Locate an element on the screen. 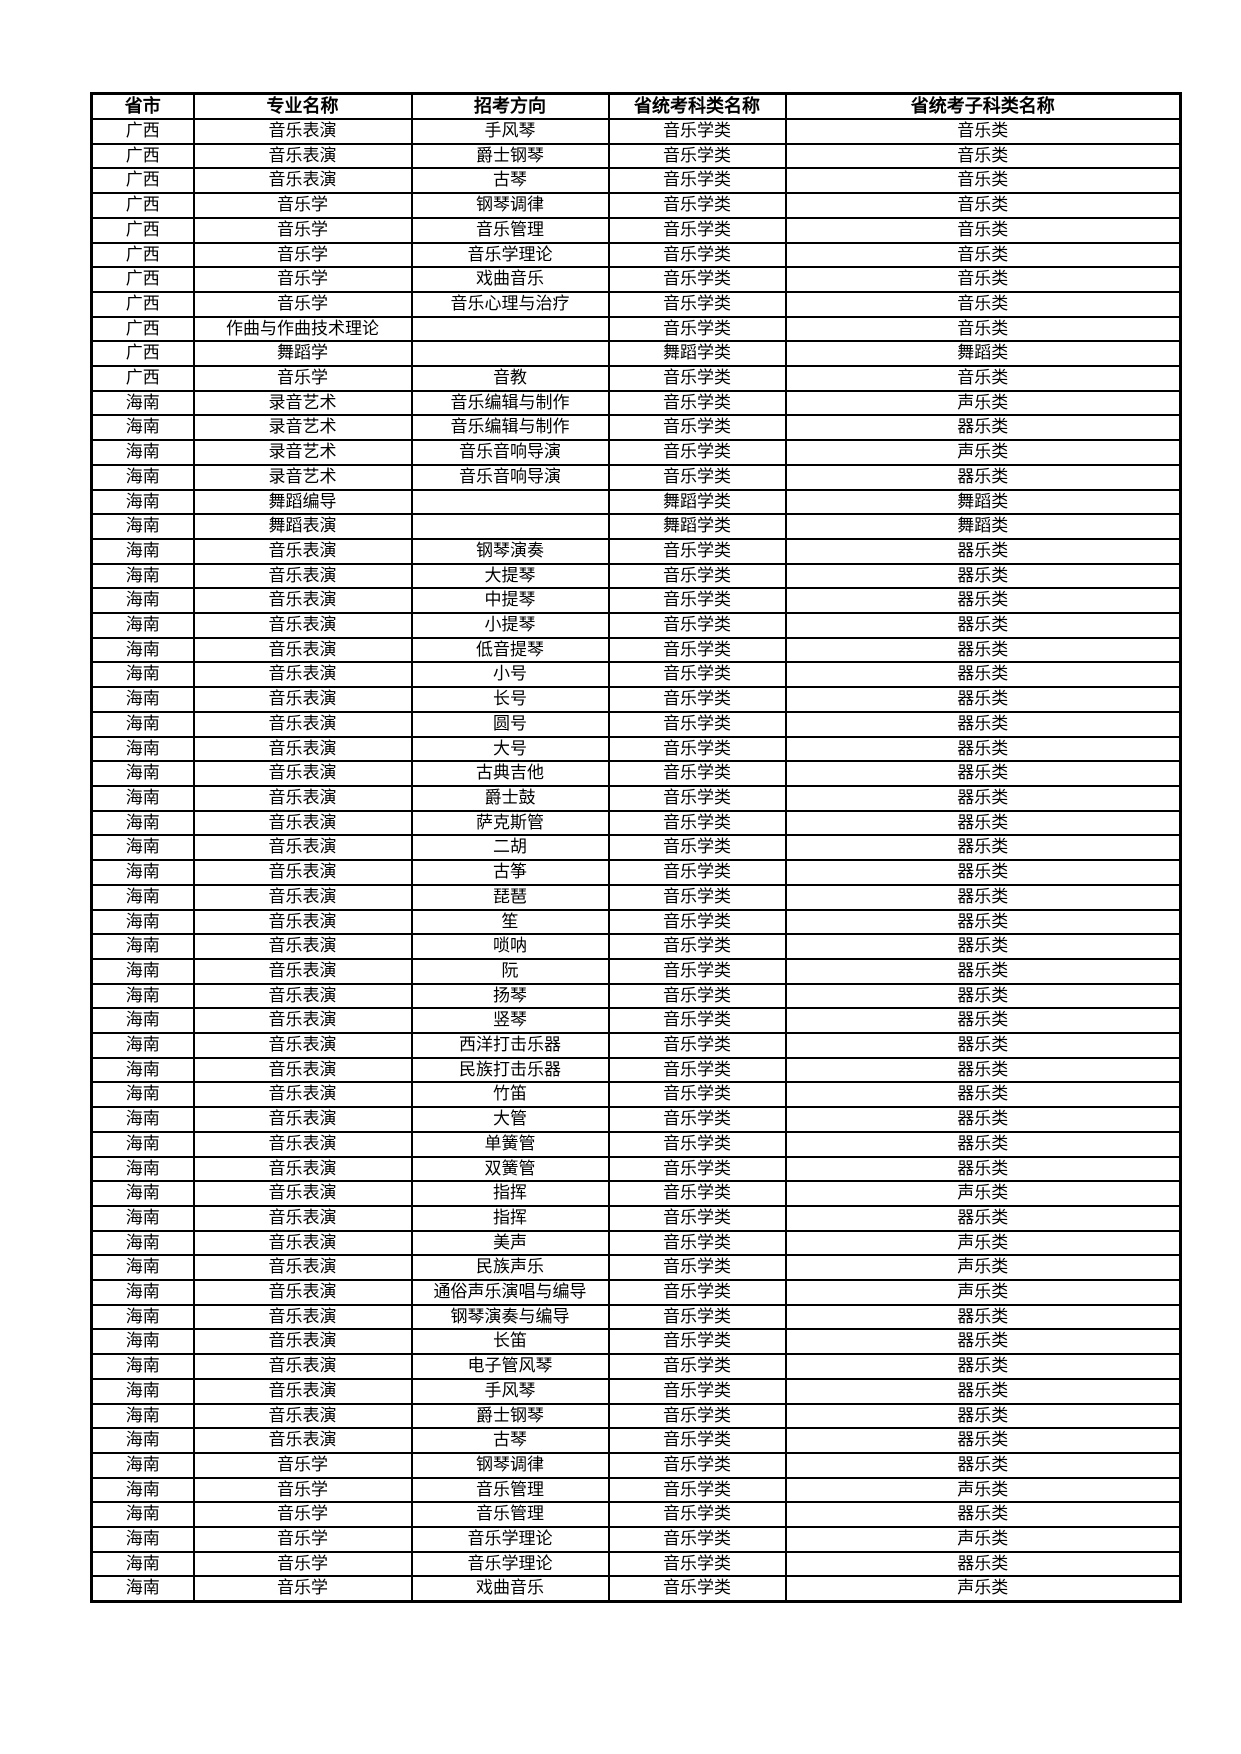  table-row: 广西 音乐学 音乐心理与治疗 音乐学类 音乐类 is located at coordinates (636, 304).